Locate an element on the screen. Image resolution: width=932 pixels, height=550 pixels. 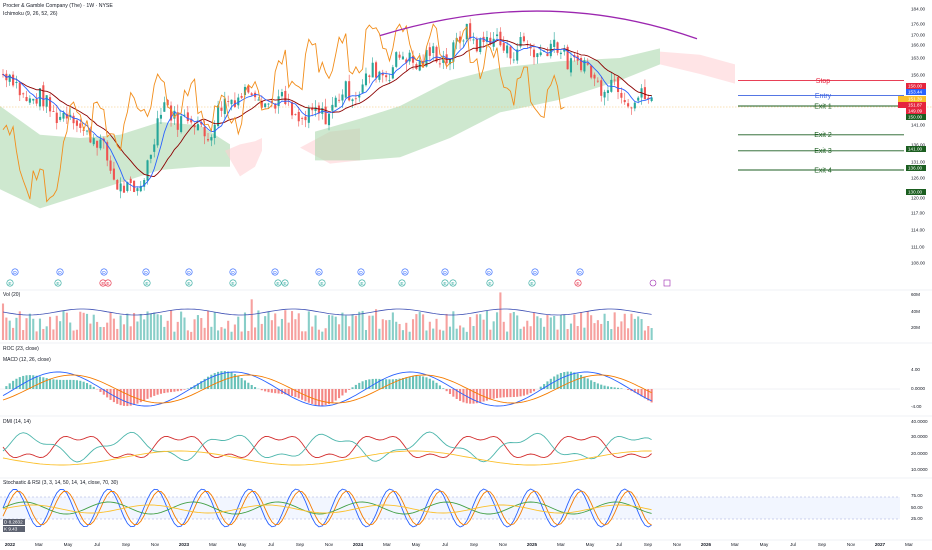
time-tick-label: May is located at coordinates (242, 544).